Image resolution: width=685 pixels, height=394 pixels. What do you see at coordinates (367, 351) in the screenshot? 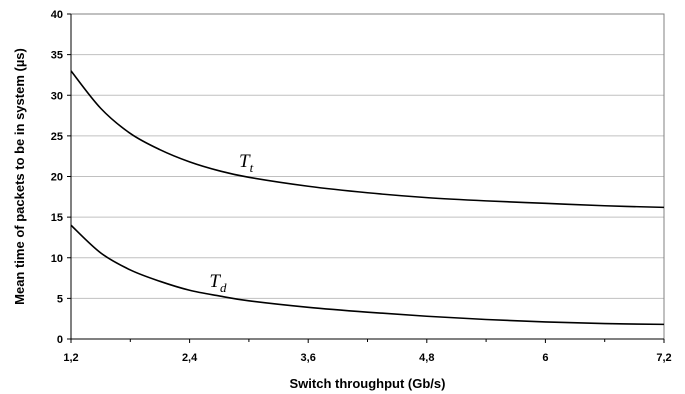
I see `x-axis-ticks: 1,2 2,4 3,6 4,8 6 7,2` at bounding box center [367, 351].